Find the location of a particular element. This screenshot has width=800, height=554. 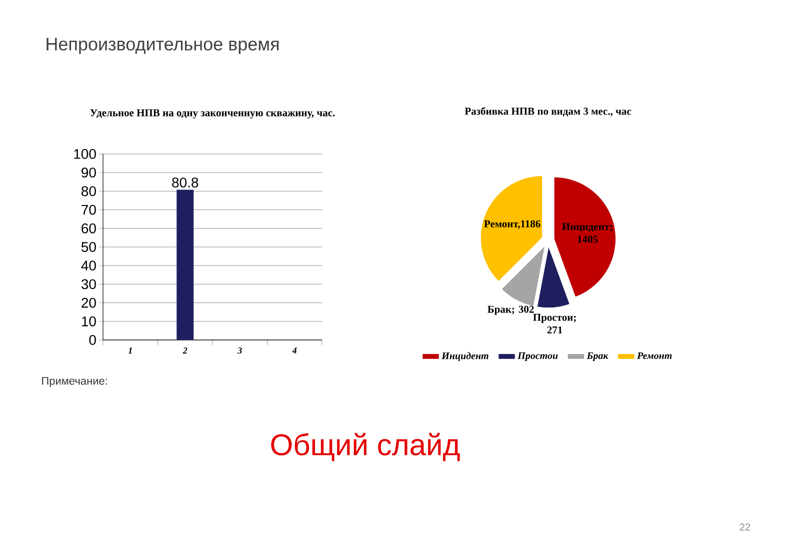

chart-title: Разбивка НПВ по видам 3 мес., час is located at coordinates (548, 111).